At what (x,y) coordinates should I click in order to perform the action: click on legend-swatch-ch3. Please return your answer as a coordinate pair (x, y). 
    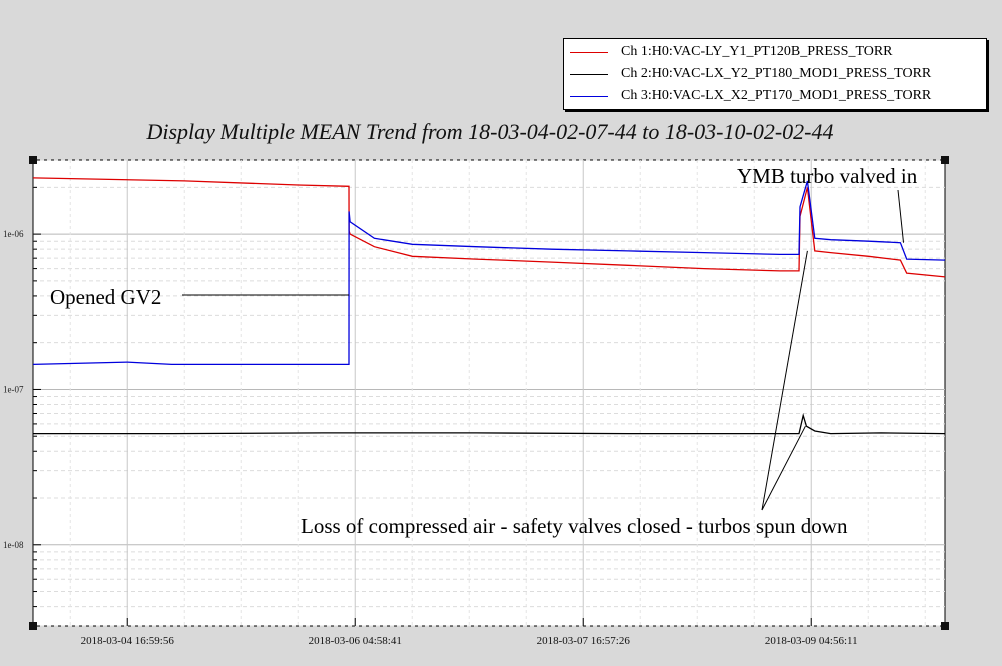
    Looking at the image, I should click on (589, 96).